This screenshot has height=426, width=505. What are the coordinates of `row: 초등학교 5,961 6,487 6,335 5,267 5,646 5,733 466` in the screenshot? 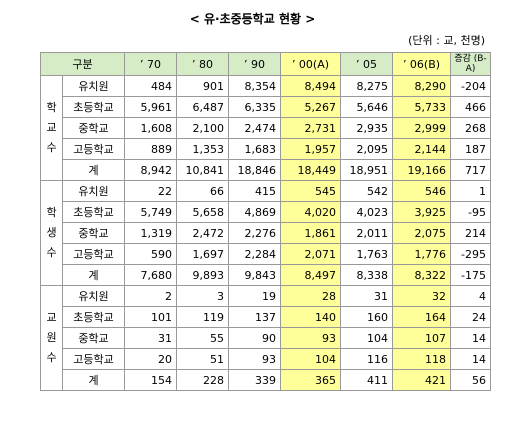 It's located at (266, 107).